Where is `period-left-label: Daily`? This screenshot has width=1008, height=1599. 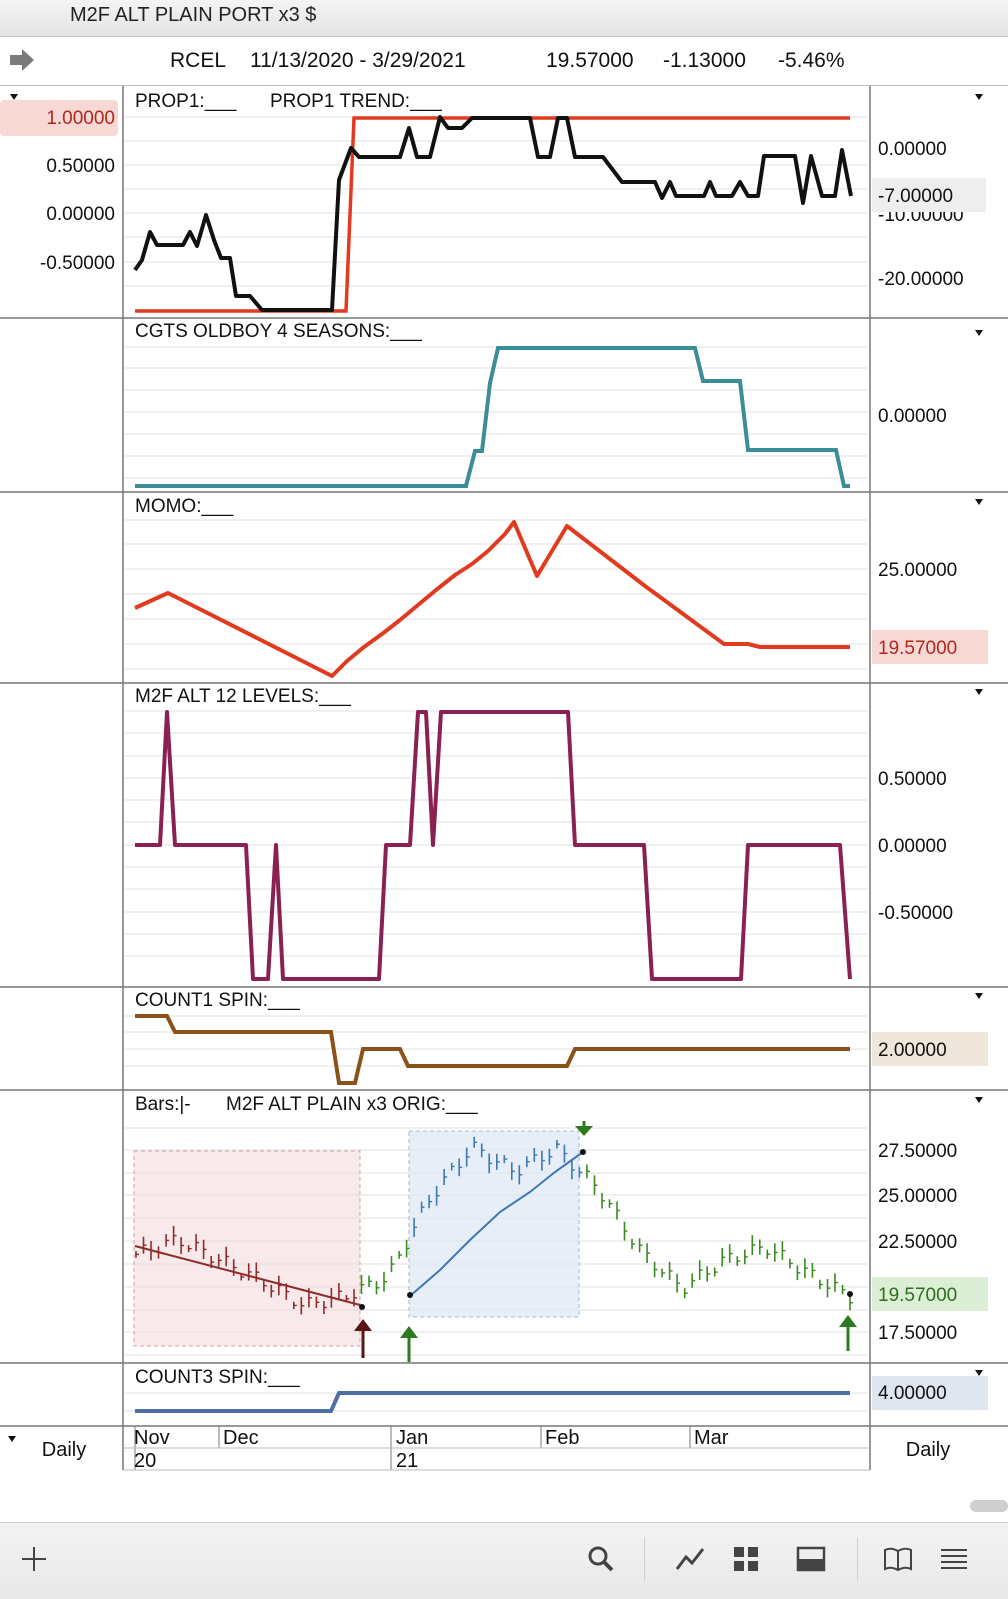 period-left-label: Daily is located at coordinates (64, 1450).